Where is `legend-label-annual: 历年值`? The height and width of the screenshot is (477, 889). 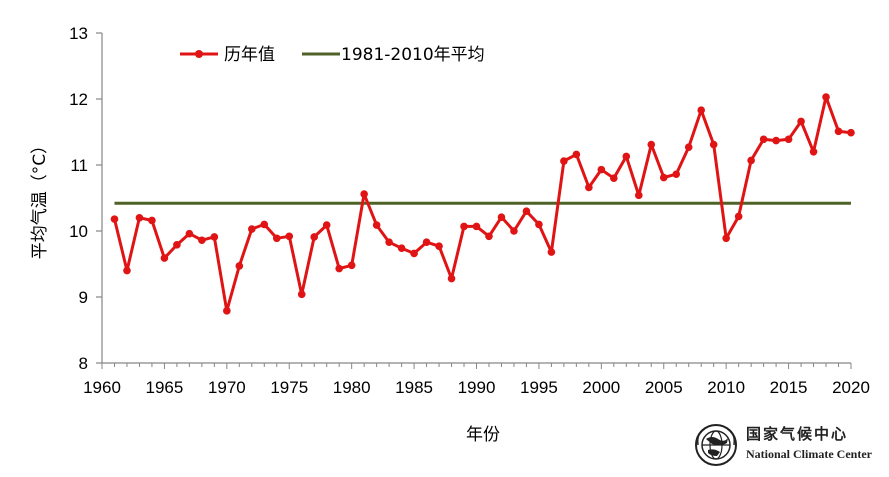 legend-label-annual: 历年值 is located at coordinates (249, 55).